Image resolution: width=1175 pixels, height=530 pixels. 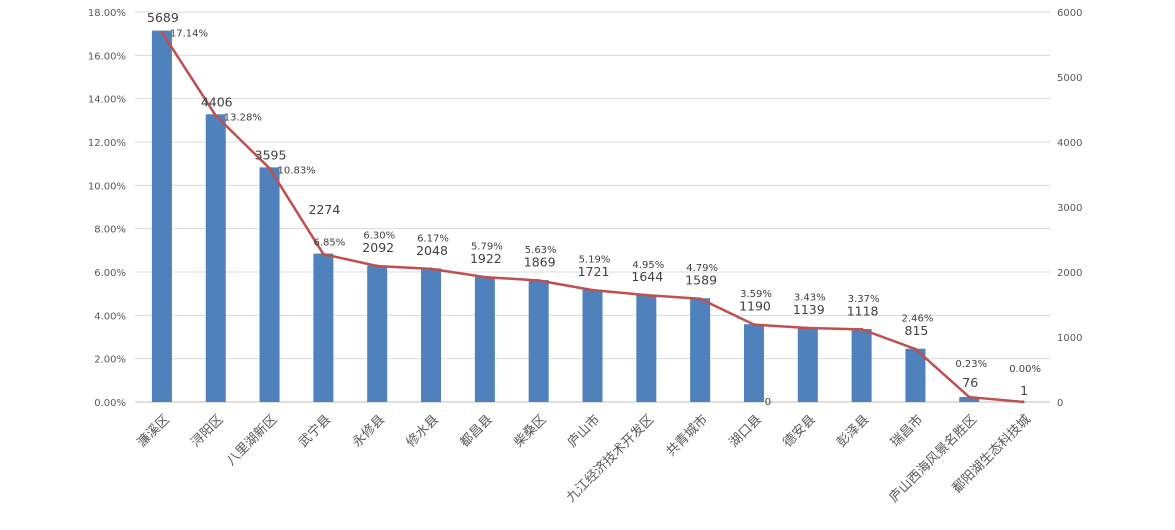 I want to click on line-data-label: 1, so click(x=1024, y=390).